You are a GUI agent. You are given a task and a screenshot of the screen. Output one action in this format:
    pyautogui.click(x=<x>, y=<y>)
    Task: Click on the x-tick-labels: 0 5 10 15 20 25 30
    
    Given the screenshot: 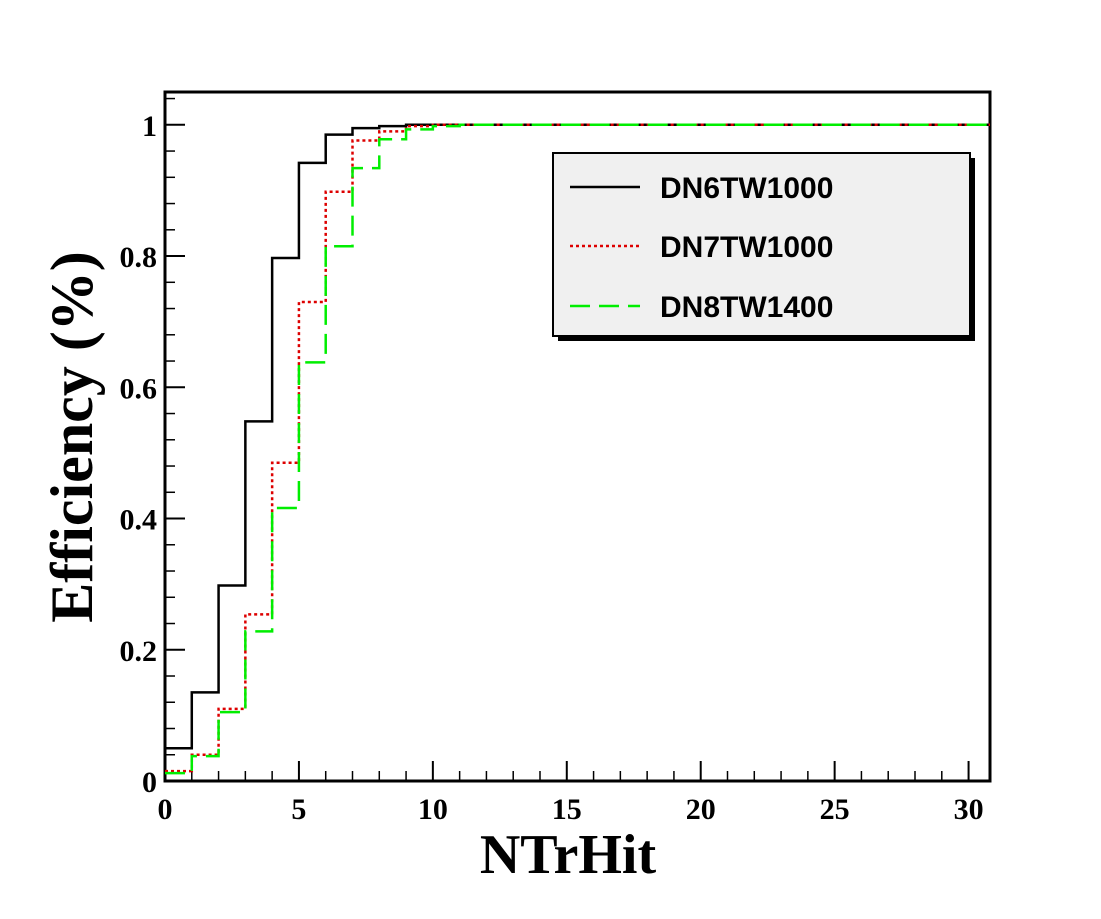 What is the action you would take?
    pyautogui.click(x=571, y=809)
    